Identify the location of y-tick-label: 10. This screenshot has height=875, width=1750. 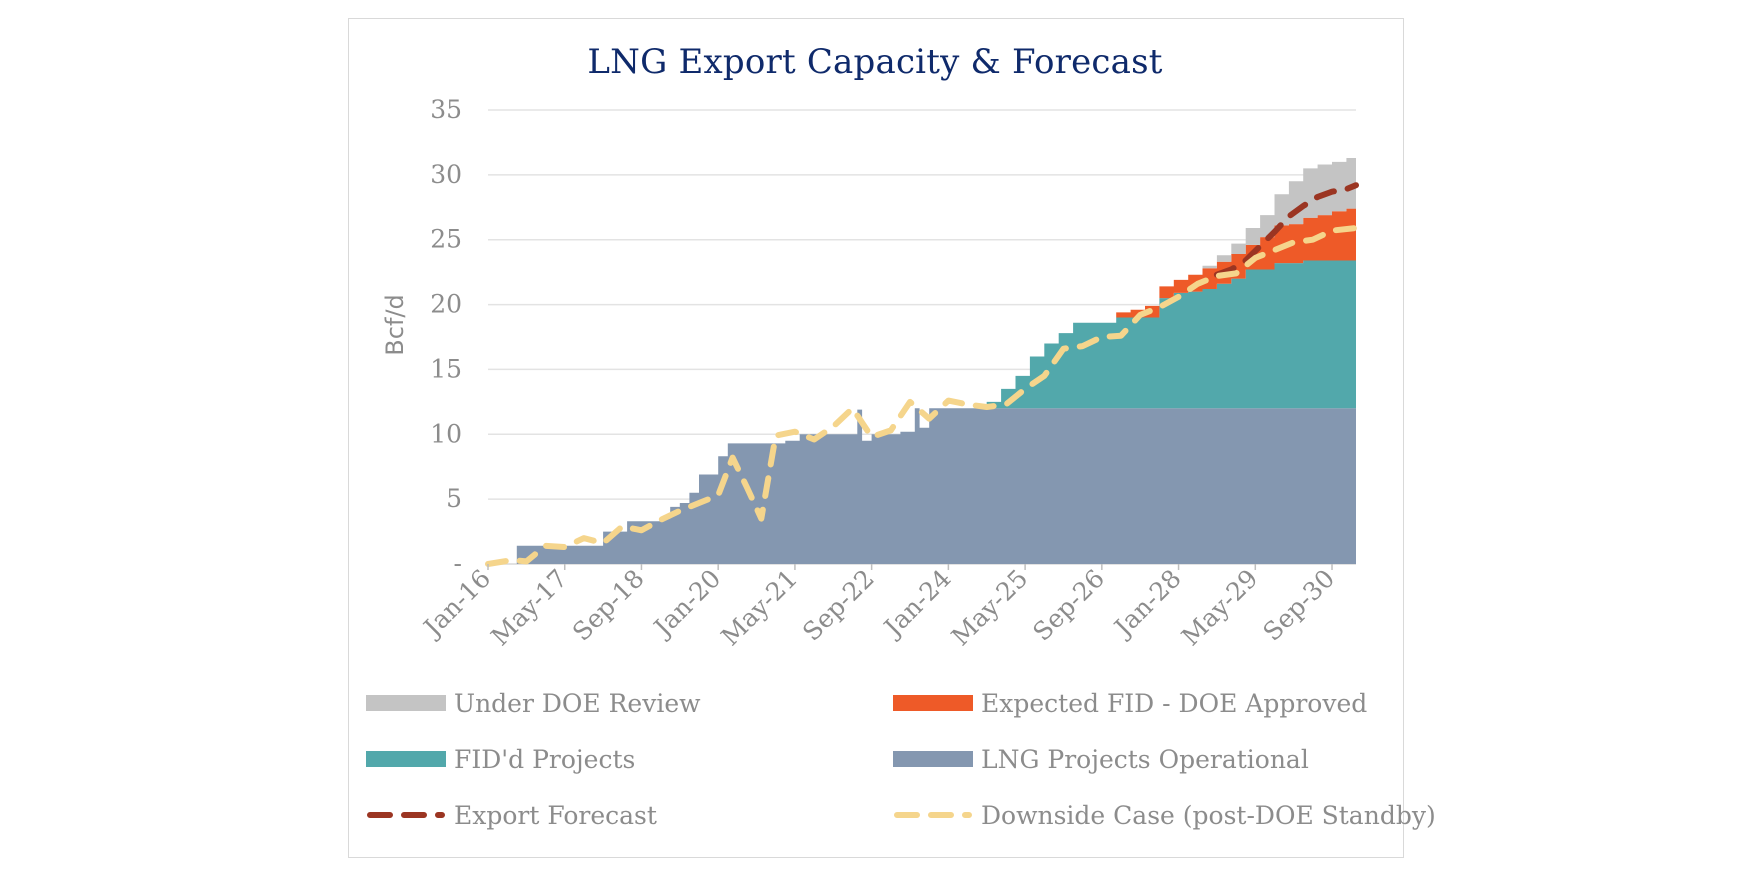
(446, 433).